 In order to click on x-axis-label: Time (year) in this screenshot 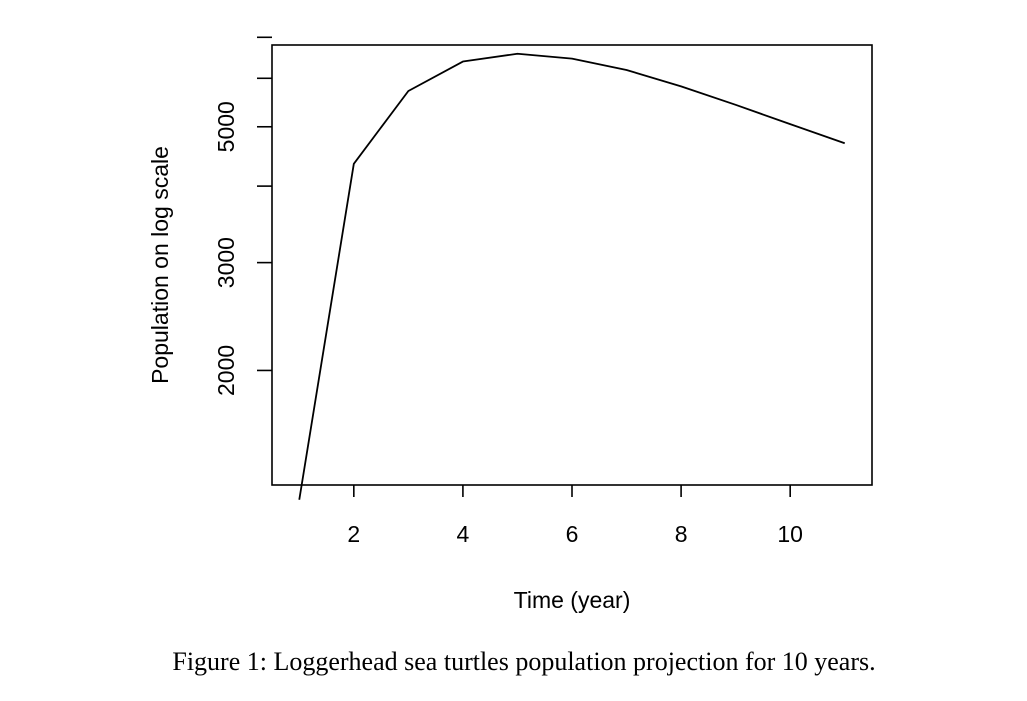, I will do `click(572, 600)`.